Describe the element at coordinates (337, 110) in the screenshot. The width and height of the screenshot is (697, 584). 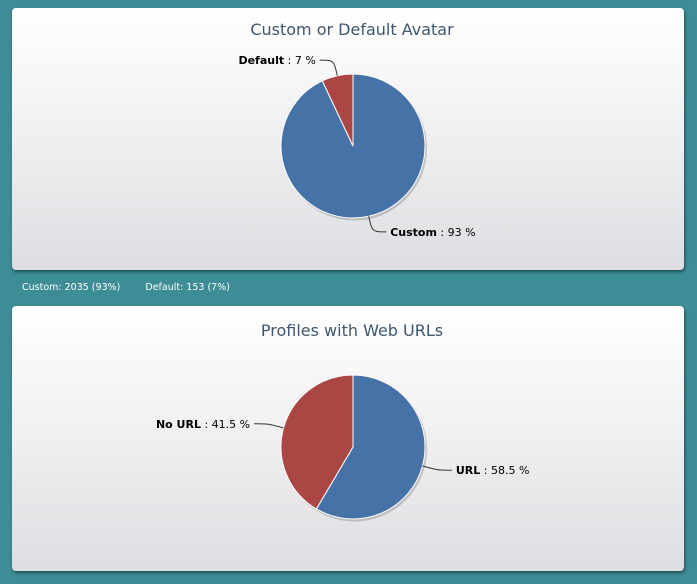
I see `pie-slice-default` at that location.